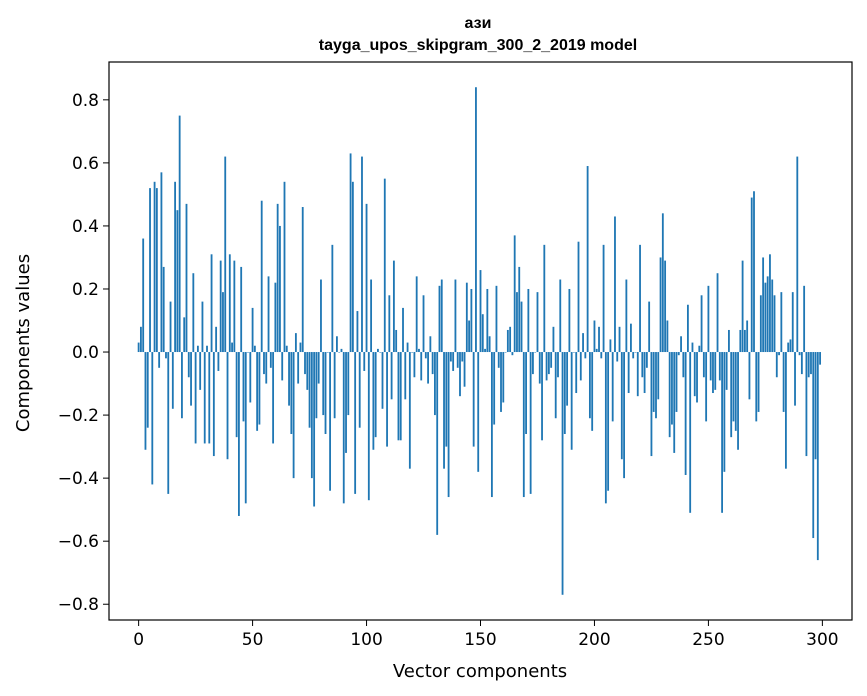  Describe the element at coordinates (480, 640) in the screenshot. I see `x-tick-label: 150` at that location.